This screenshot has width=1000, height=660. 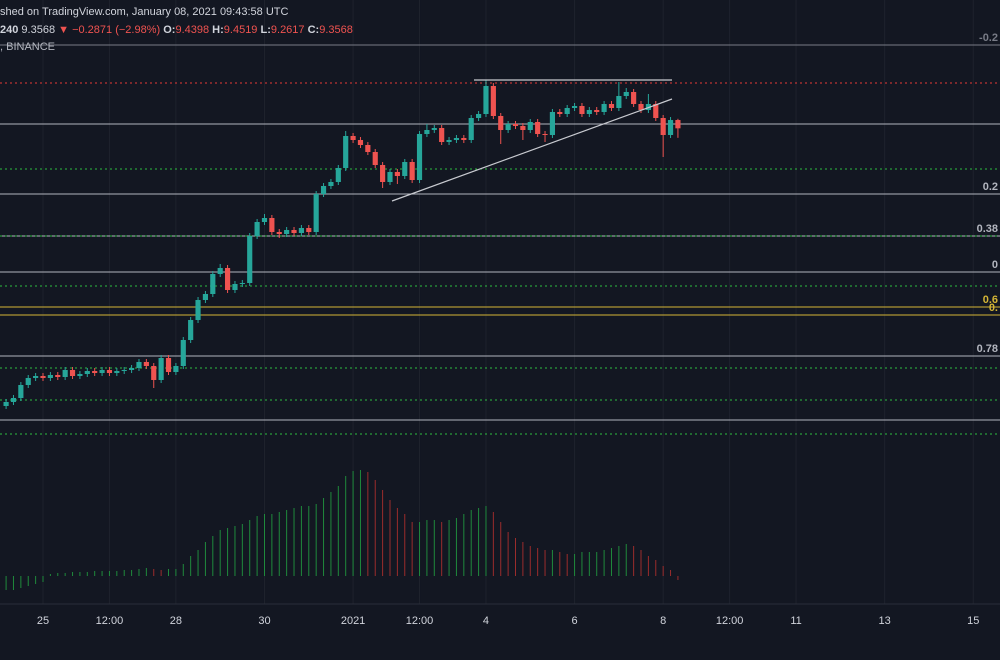 What do you see at coordinates (987, 349) in the screenshot?
I see `level-label: 0.78` at bounding box center [987, 349].